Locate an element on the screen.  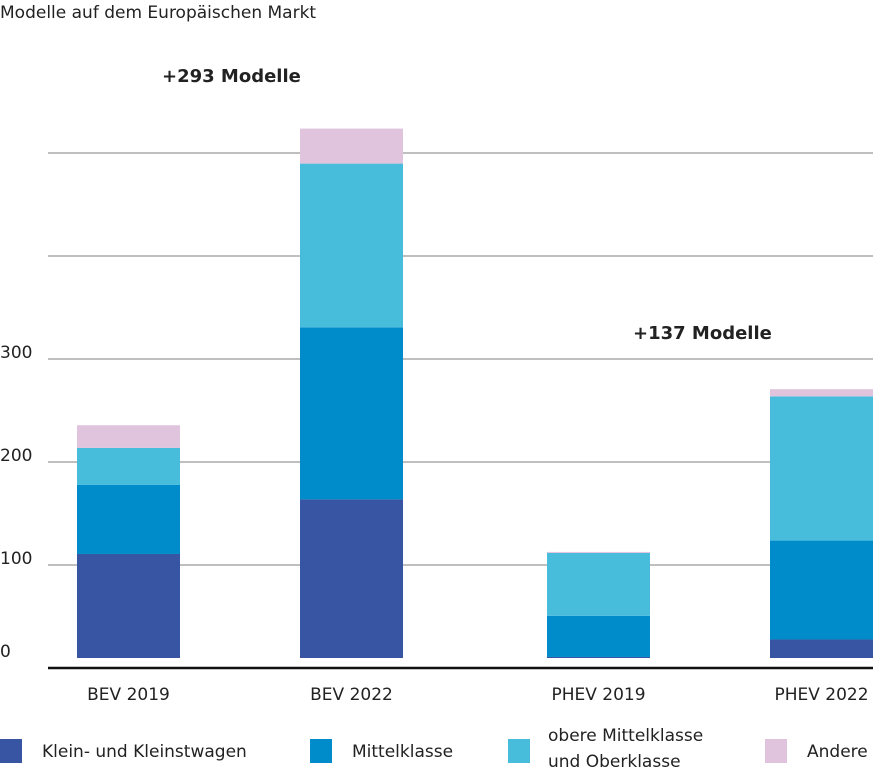
y-tick-label: 300 is located at coordinates (16, 353).